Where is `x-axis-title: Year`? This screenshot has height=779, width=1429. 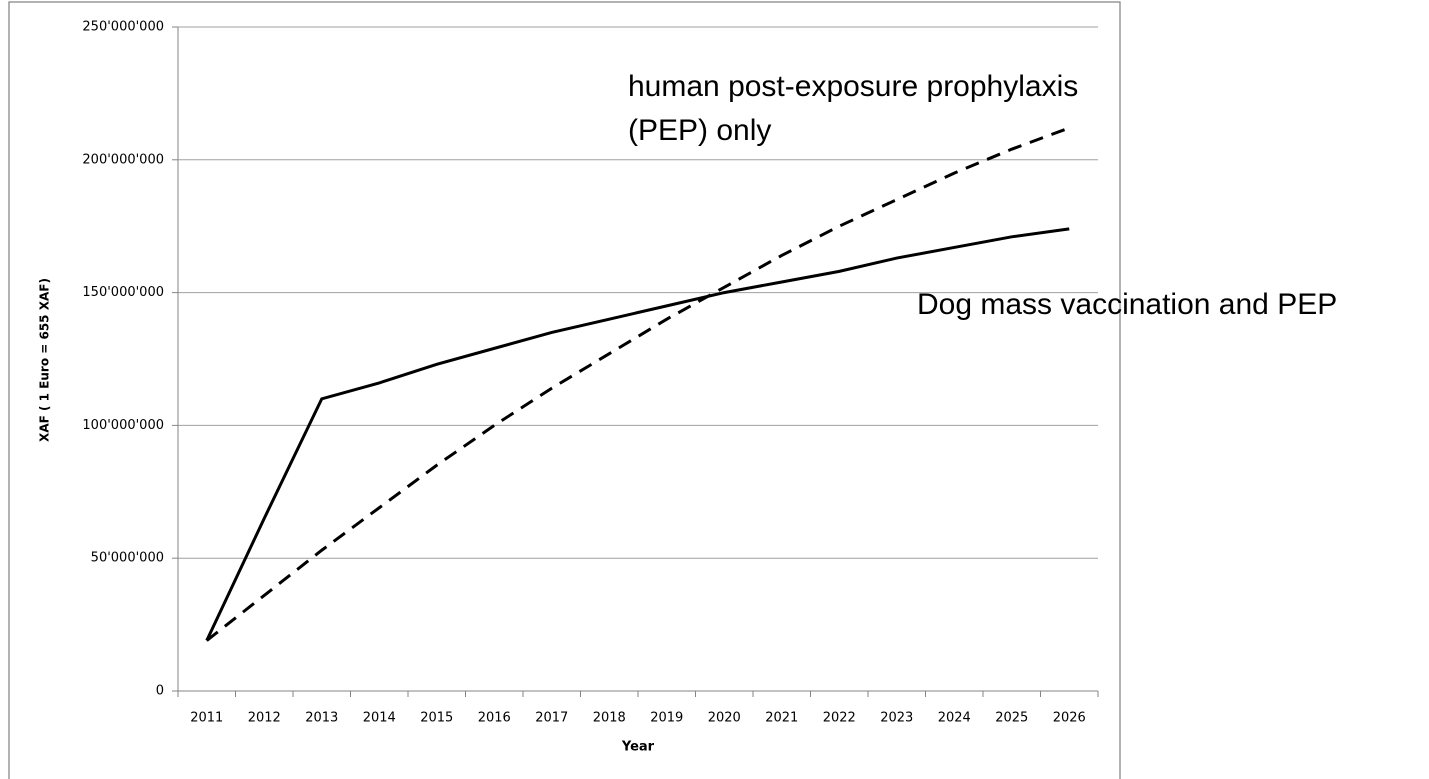
x-axis-title: Year is located at coordinates (638, 747).